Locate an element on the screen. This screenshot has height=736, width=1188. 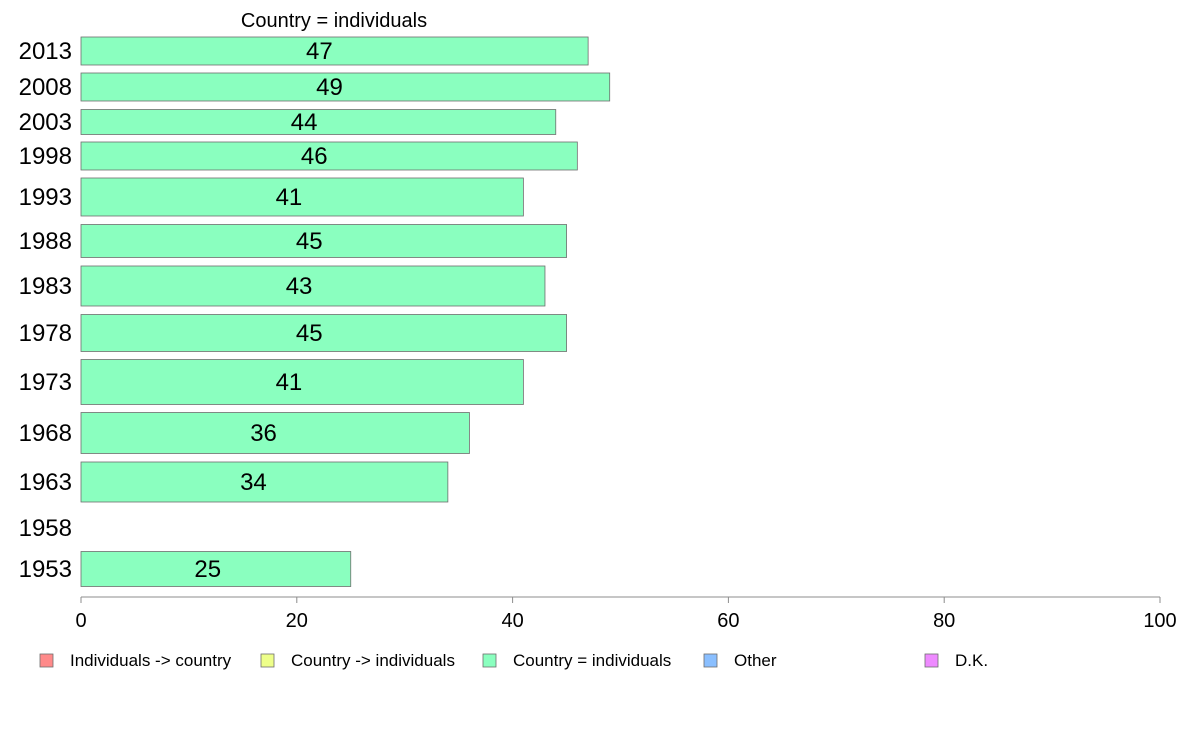
x-tick-label: 60 is located at coordinates (728, 621).